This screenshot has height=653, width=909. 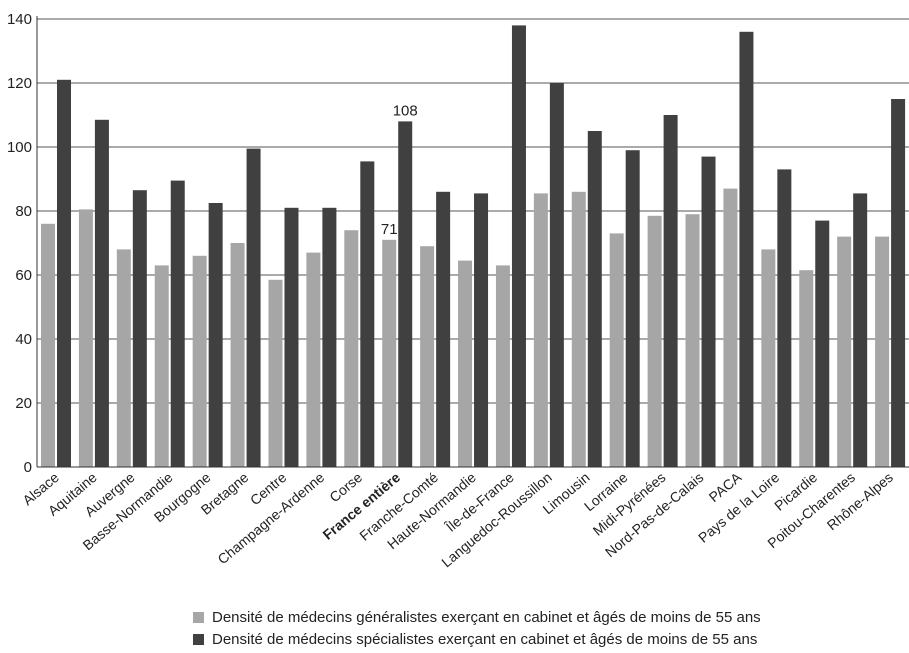 I want to click on data-label: 108, so click(x=405, y=110).